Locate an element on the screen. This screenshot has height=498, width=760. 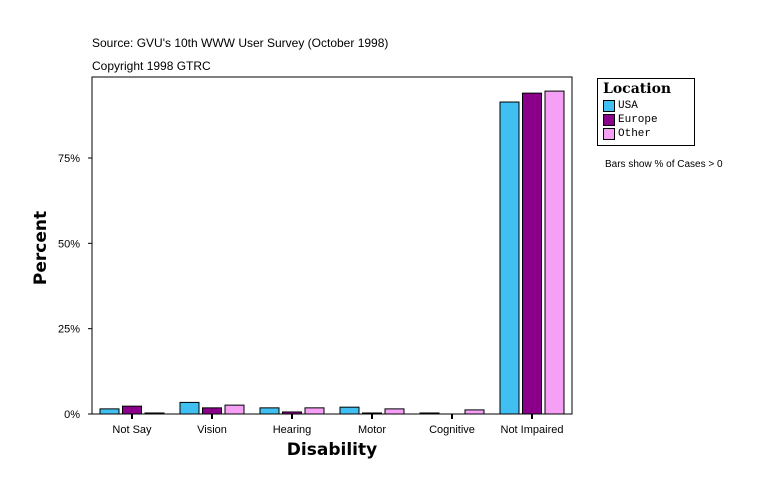
y-axis-label: Percent is located at coordinates (41, 248).